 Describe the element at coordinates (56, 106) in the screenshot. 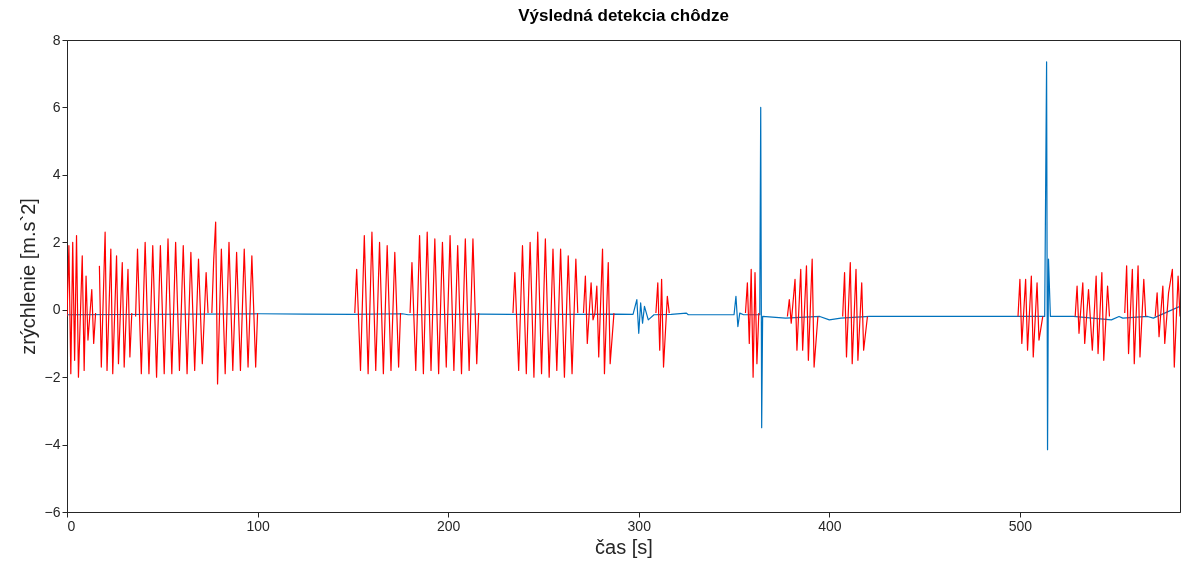

I see `y-tick-label: 6` at that location.